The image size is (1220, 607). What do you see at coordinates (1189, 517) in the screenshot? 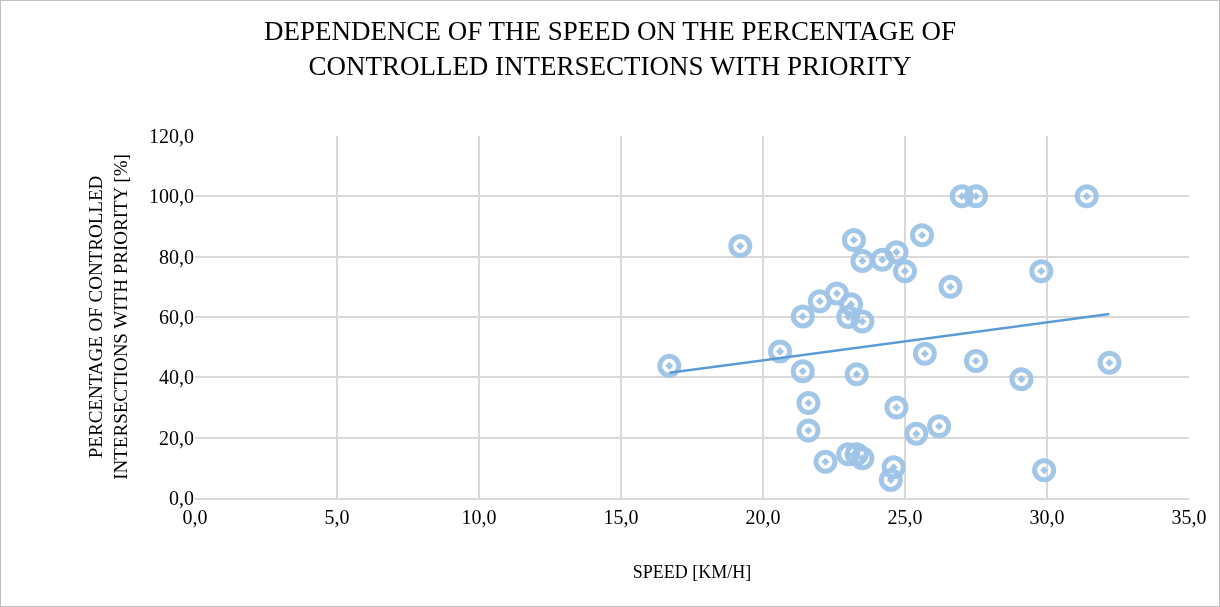
I see `x-tick-label: 35,0` at bounding box center [1189, 517].